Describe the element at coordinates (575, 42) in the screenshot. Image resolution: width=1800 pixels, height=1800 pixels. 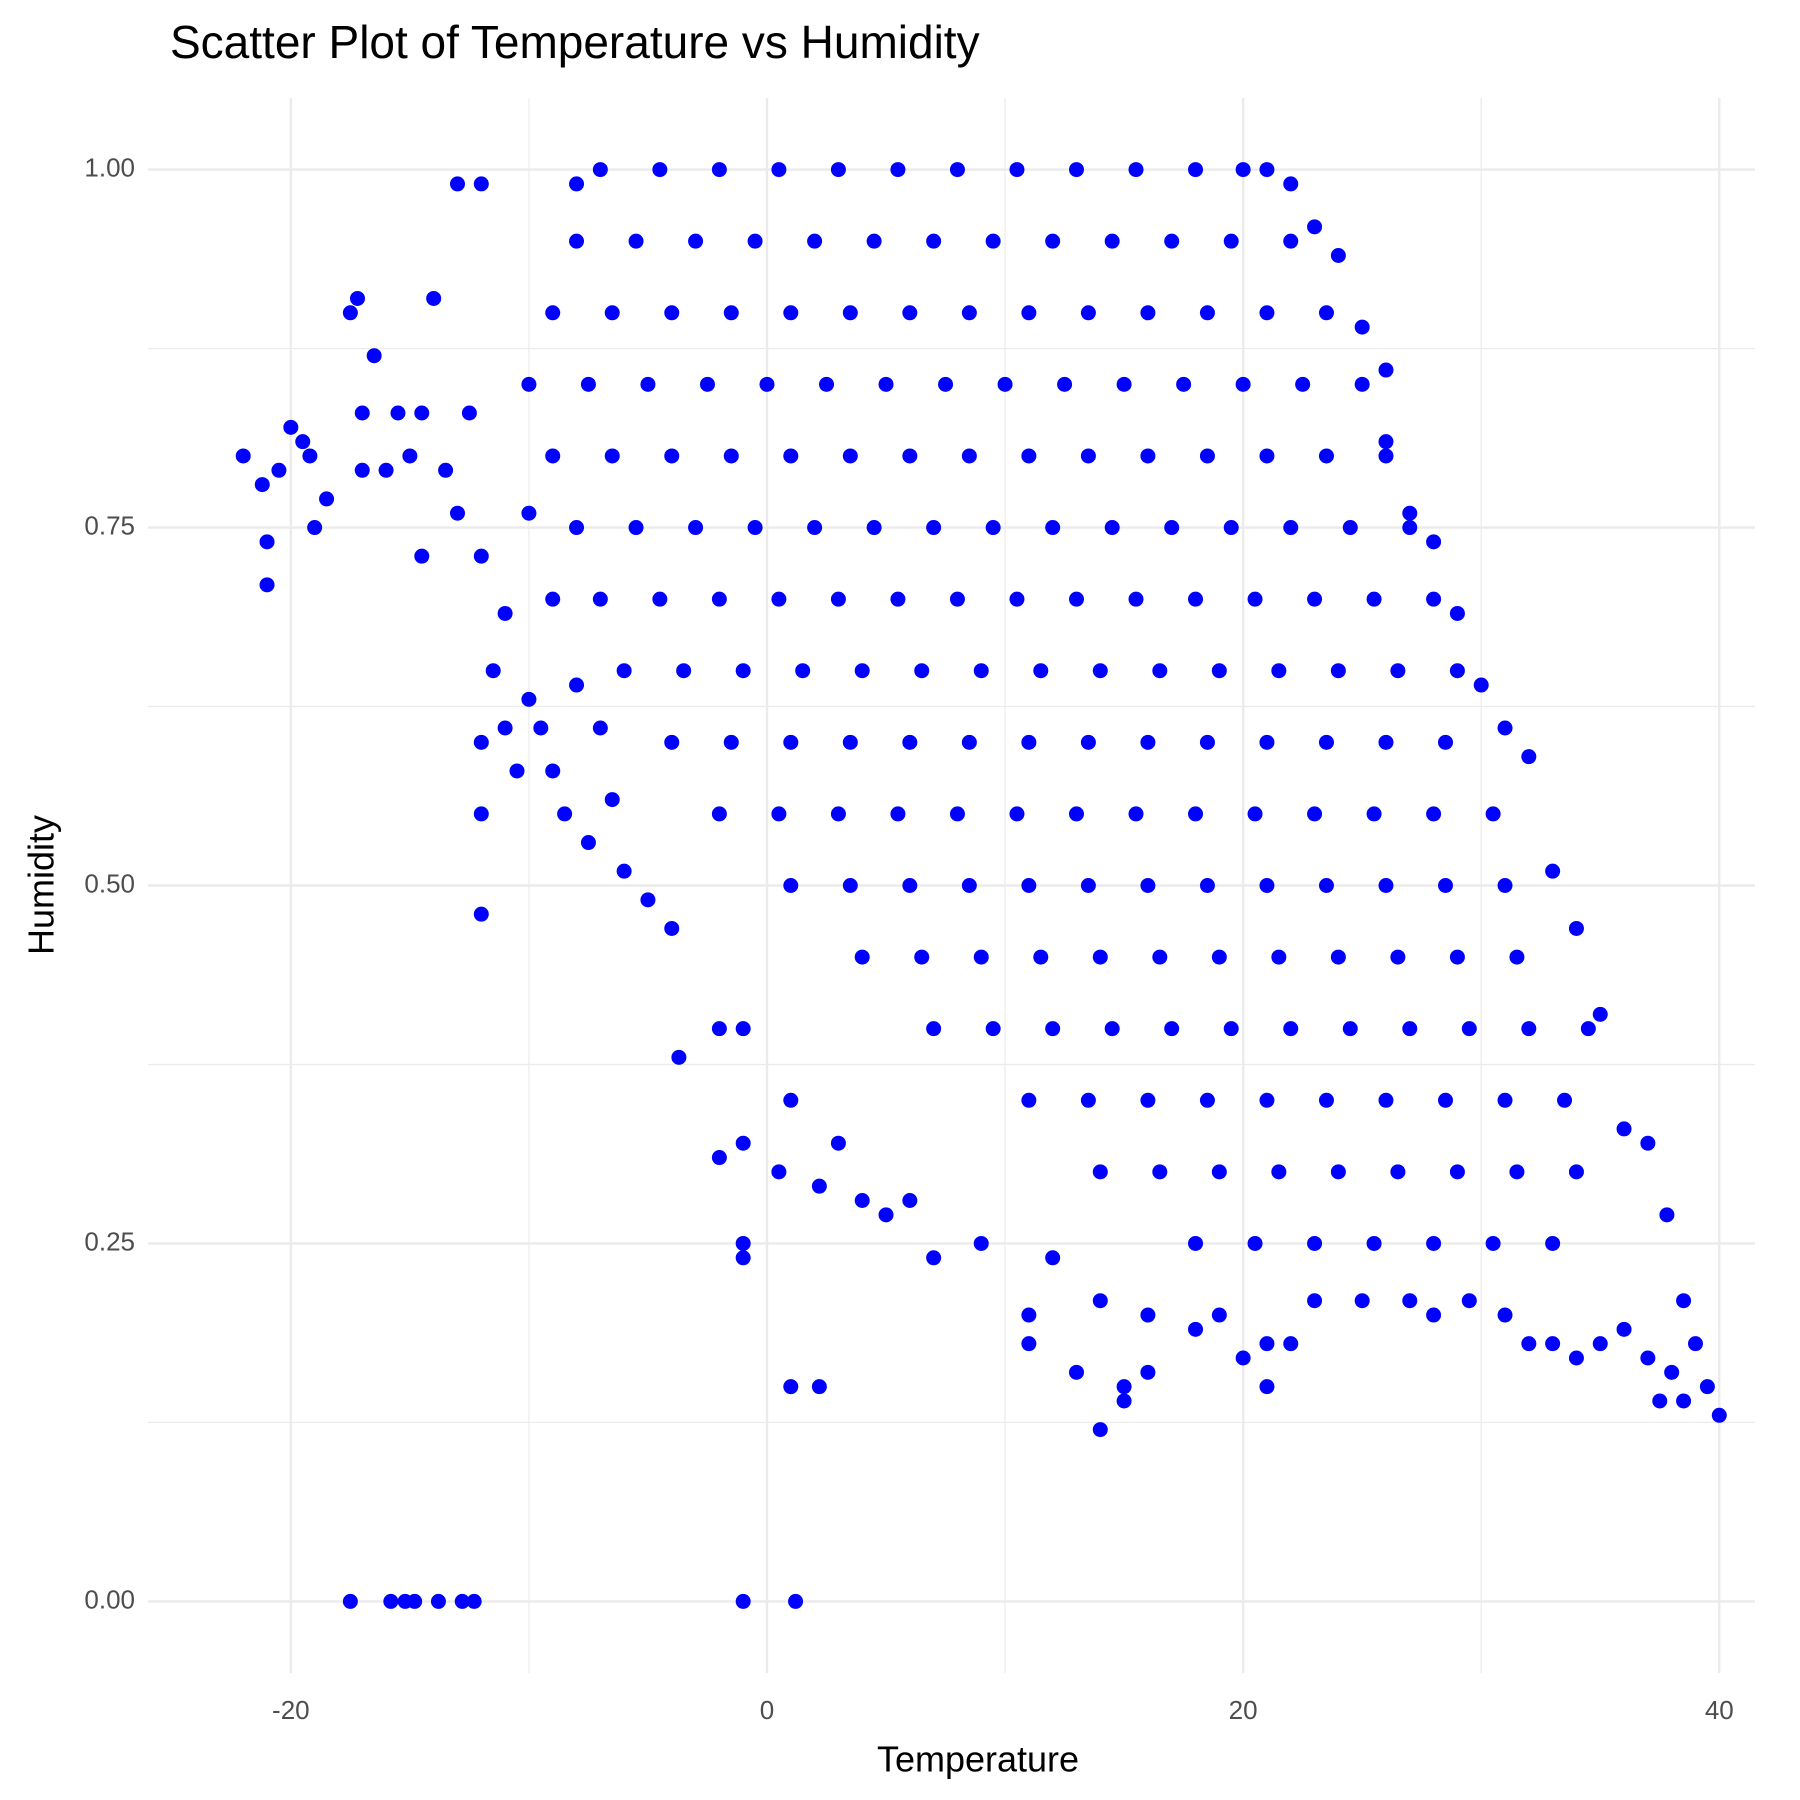
I see `chart-title: Scatter Plot of Temperature vs Humidity` at that location.